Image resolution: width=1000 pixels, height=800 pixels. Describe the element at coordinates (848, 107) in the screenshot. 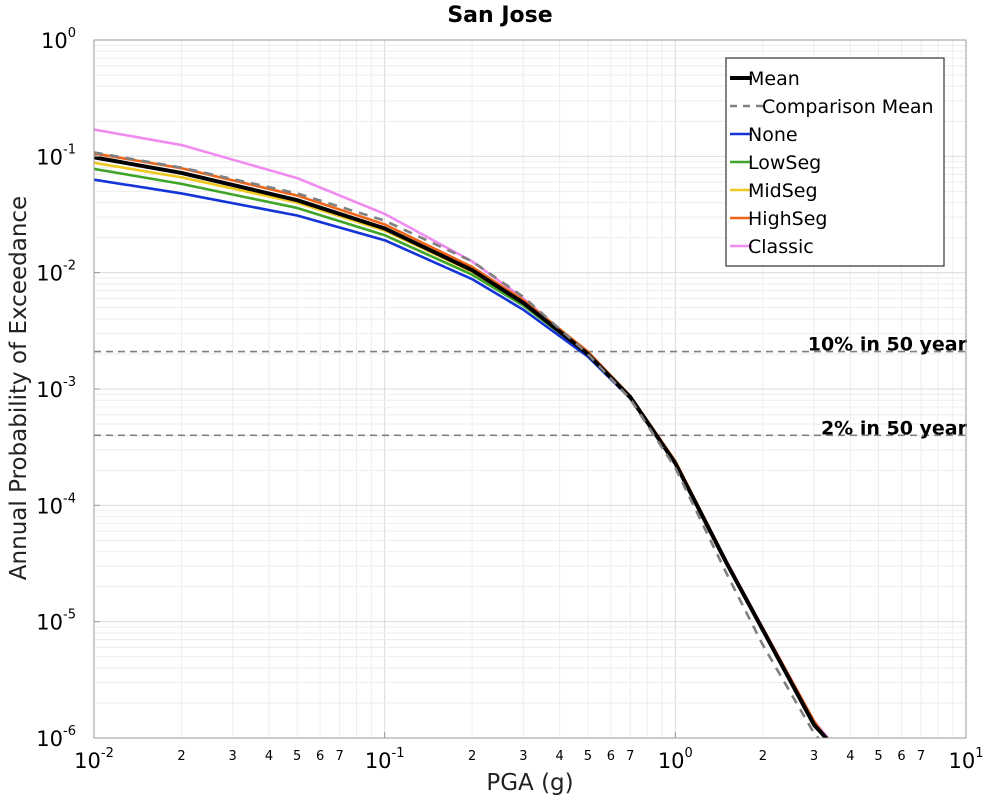

I see `legend-label-comparison-mean: Comparison Mean` at that location.